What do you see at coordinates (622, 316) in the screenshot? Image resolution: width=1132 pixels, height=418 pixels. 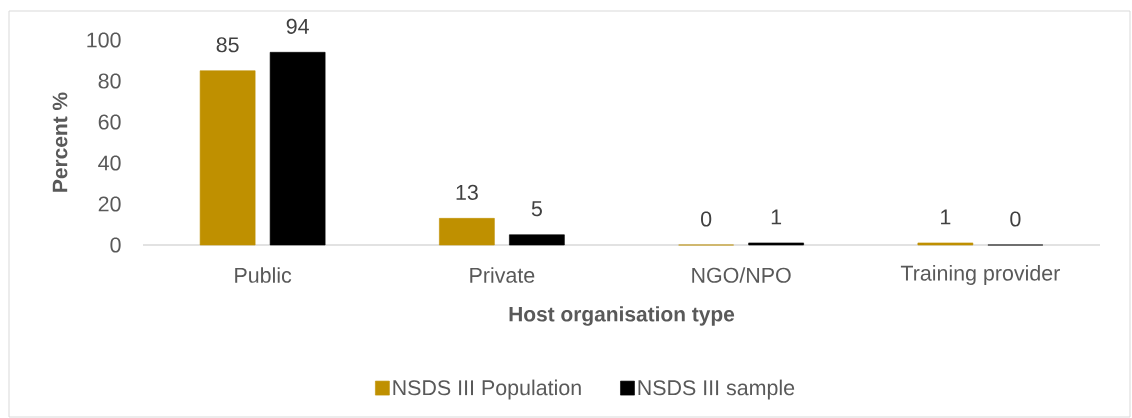 I see `x-axis-title: Host organisation type` at bounding box center [622, 316].